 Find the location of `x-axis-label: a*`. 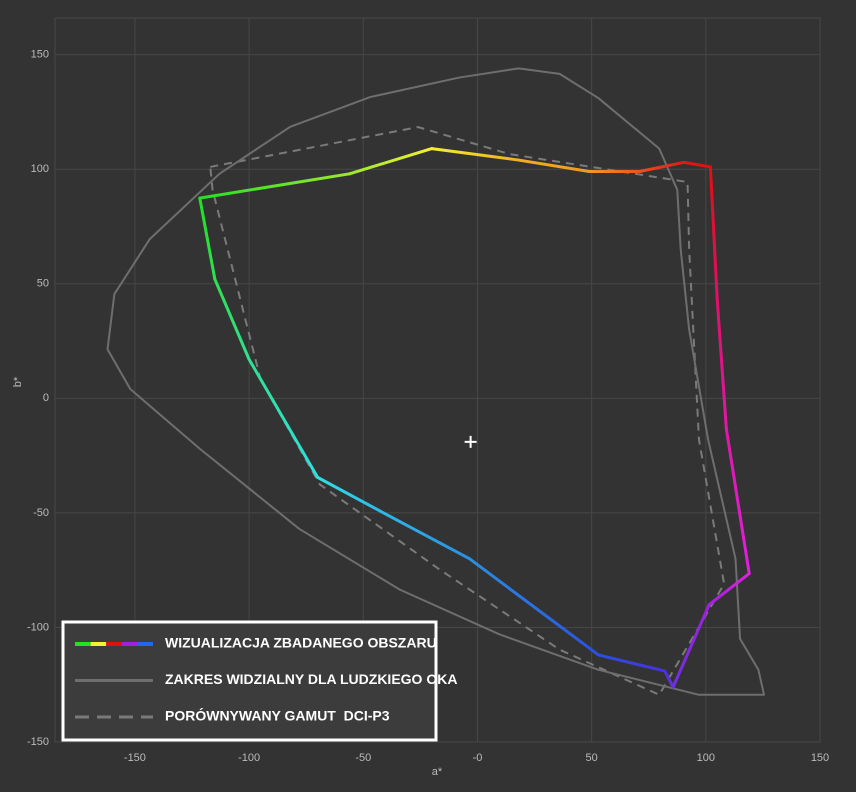

x-axis-label: a* is located at coordinates (437, 772).